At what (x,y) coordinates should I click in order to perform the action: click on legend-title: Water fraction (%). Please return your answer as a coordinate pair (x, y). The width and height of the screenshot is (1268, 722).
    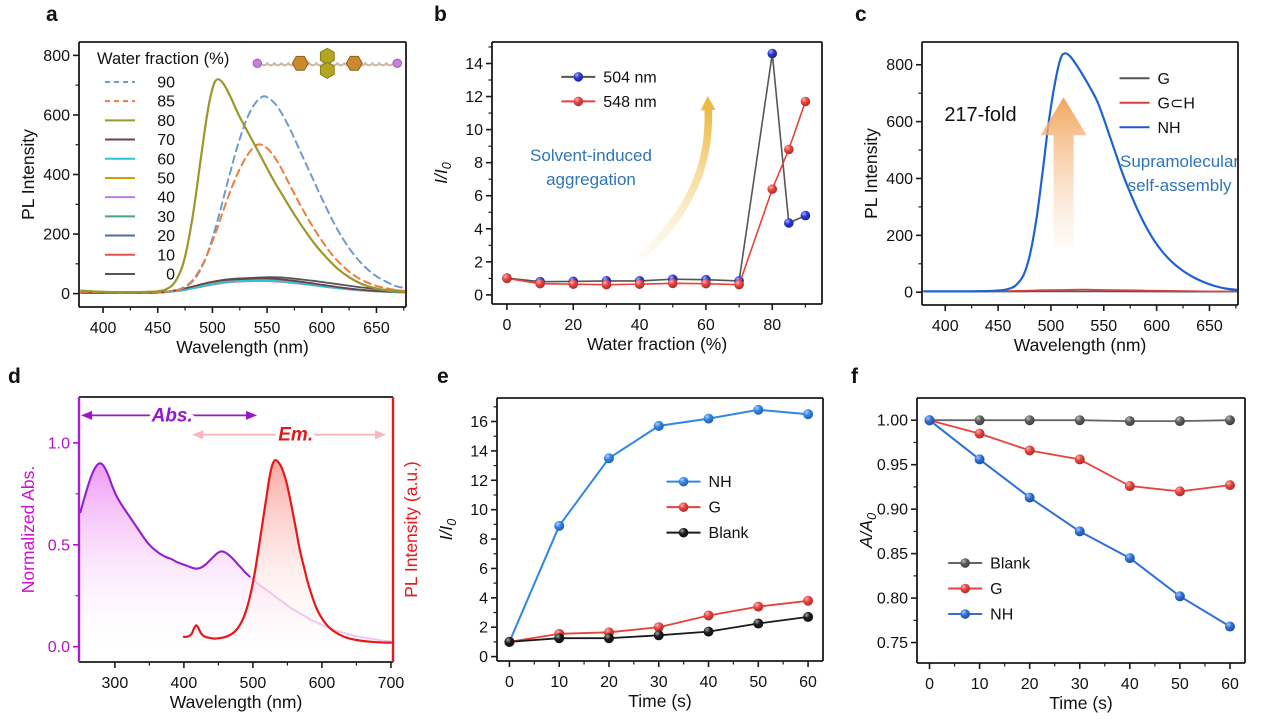
    Looking at the image, I should click on (163, 59).